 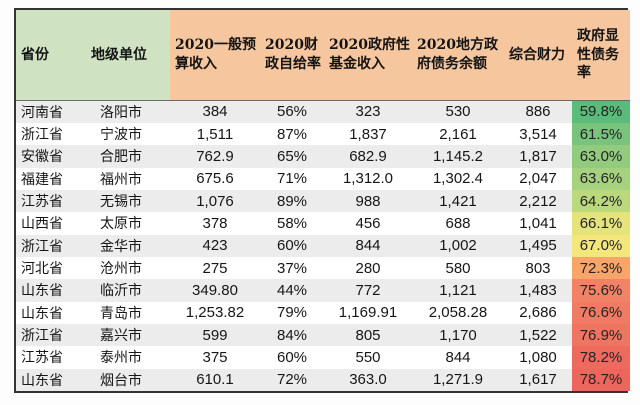 What do you see at coordinates (458, 156) in the screenshot?
I see `cell-debt-balance: 1,145.2` at bounding box center [458, 156].